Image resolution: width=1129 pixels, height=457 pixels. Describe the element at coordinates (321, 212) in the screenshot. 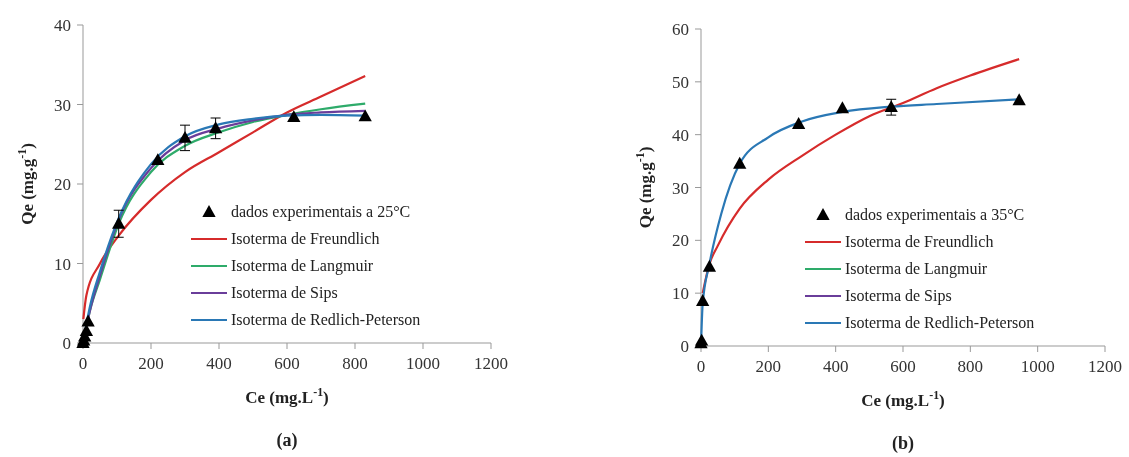

I see `legend-label: dados experimentais a 25°C` at that location.